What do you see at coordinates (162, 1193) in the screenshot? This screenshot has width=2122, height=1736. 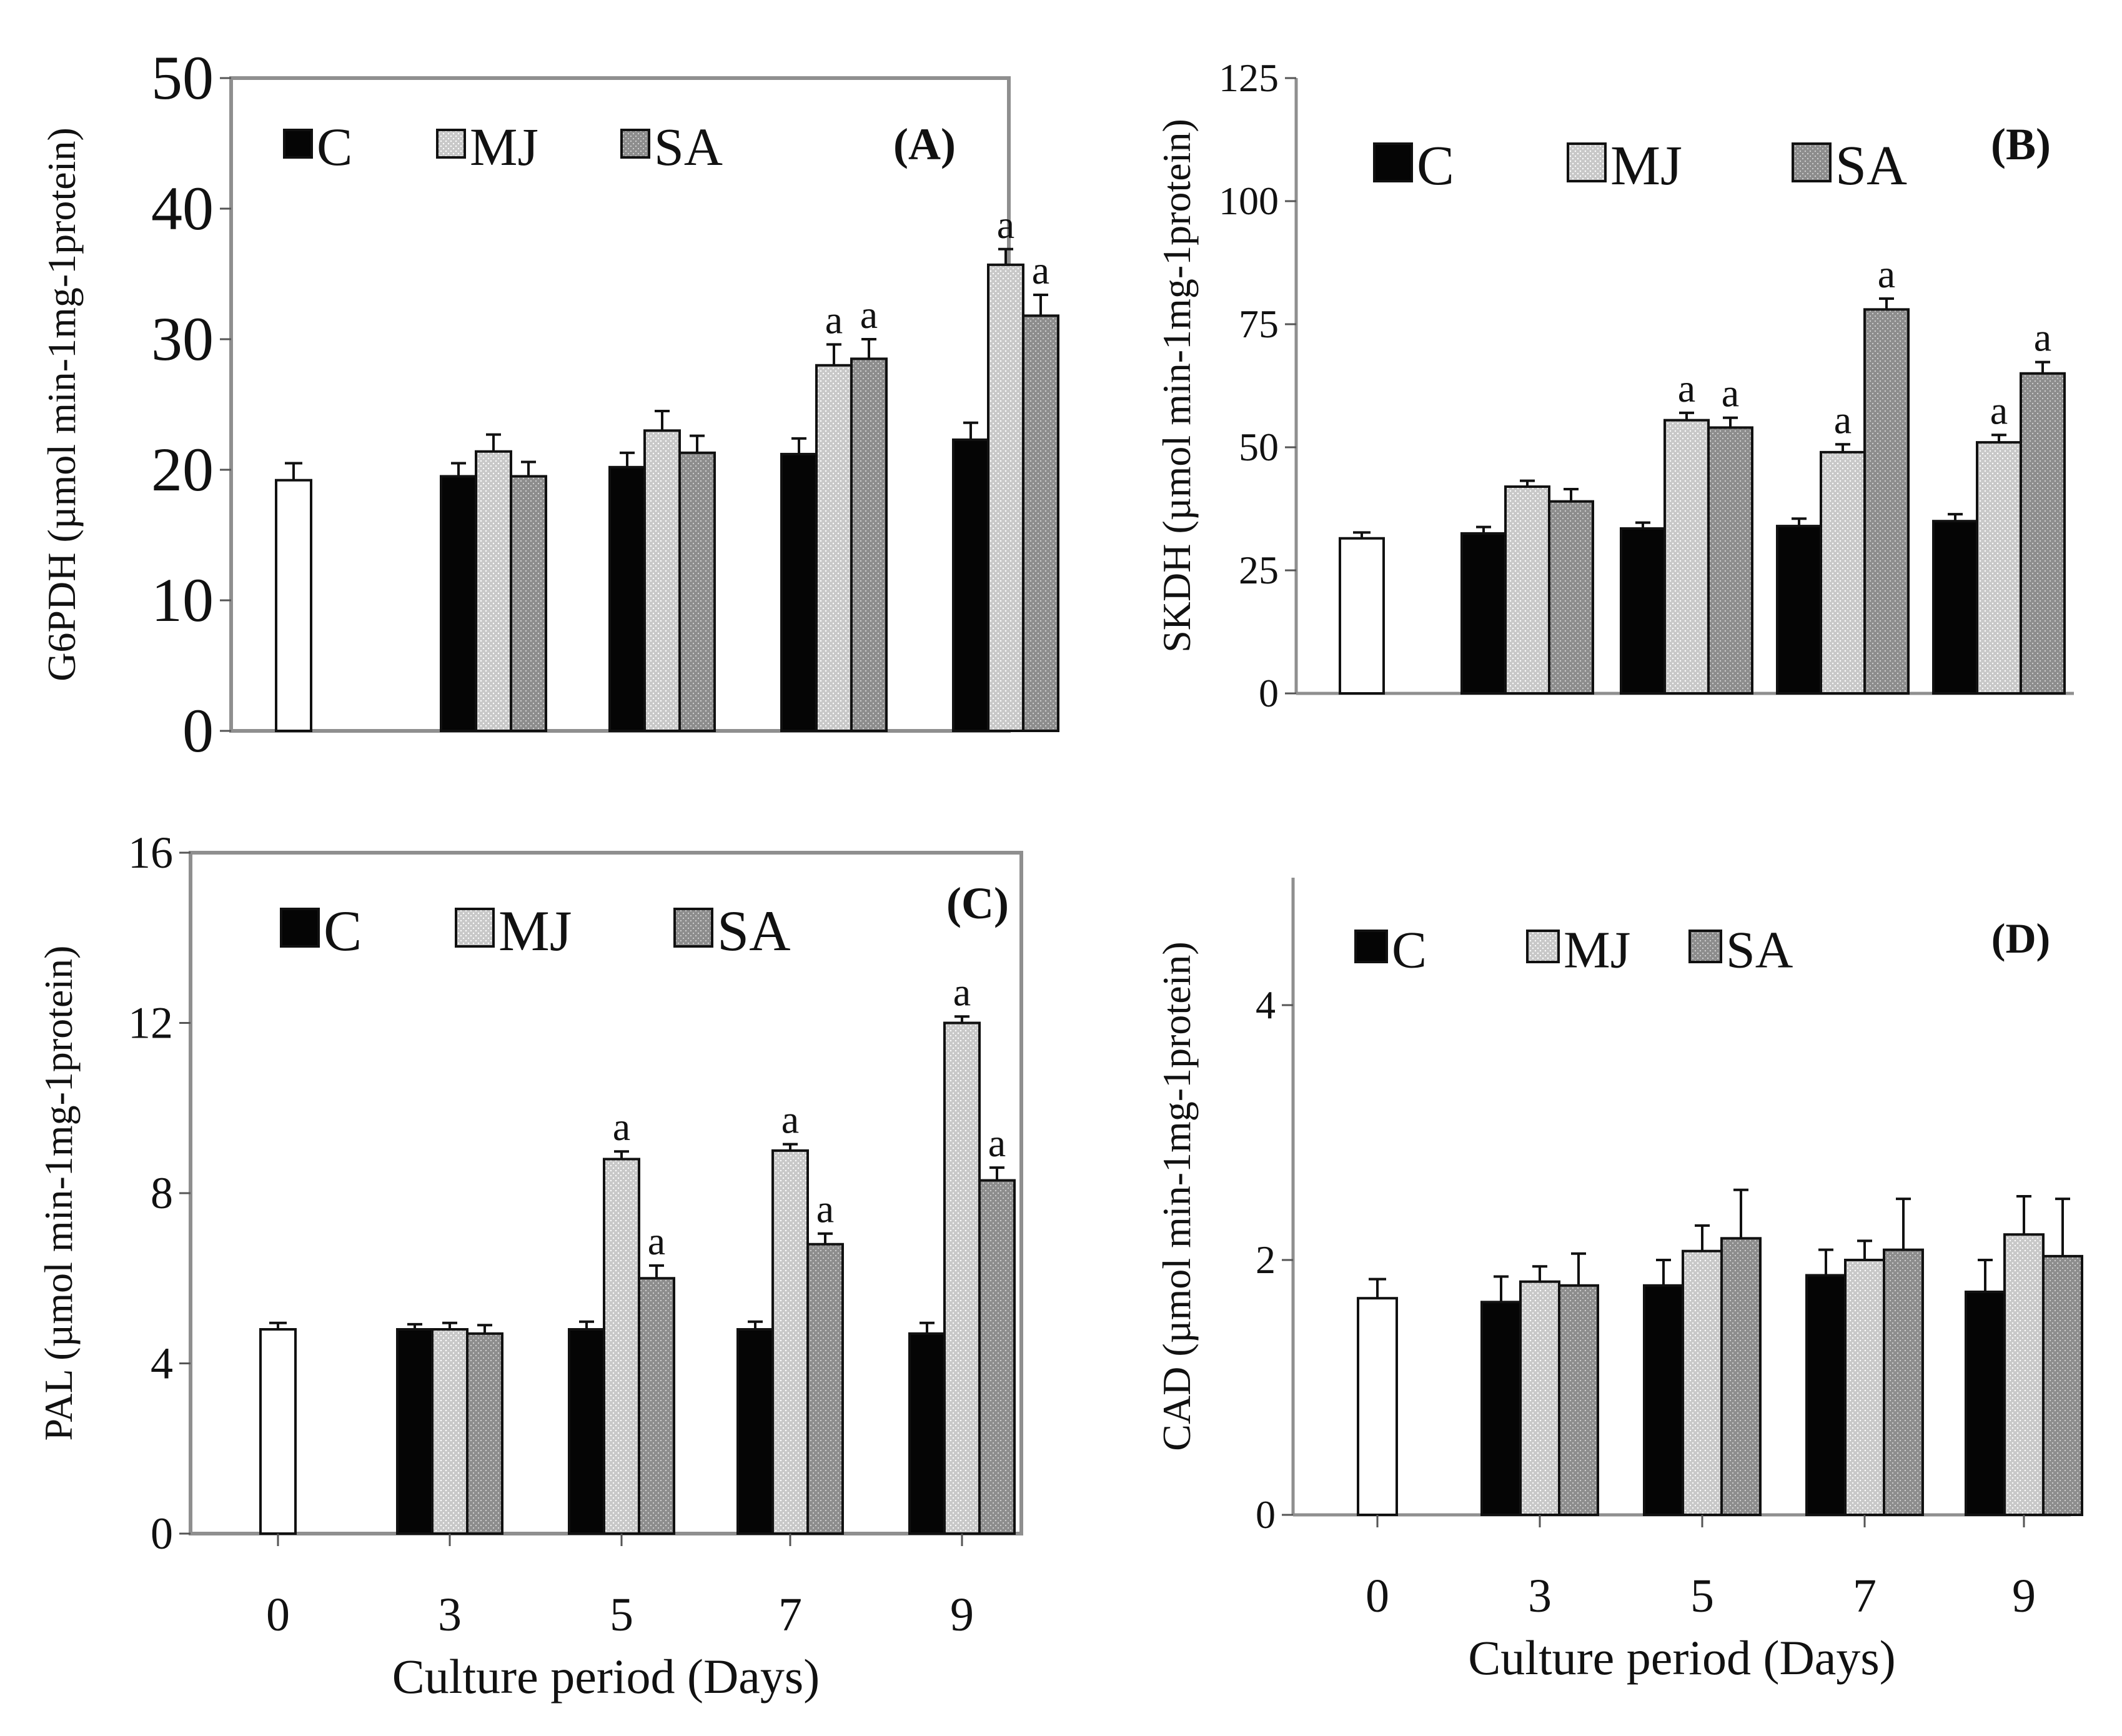 I see `y-tick-label: 8` at bounding box center [162, 1193].